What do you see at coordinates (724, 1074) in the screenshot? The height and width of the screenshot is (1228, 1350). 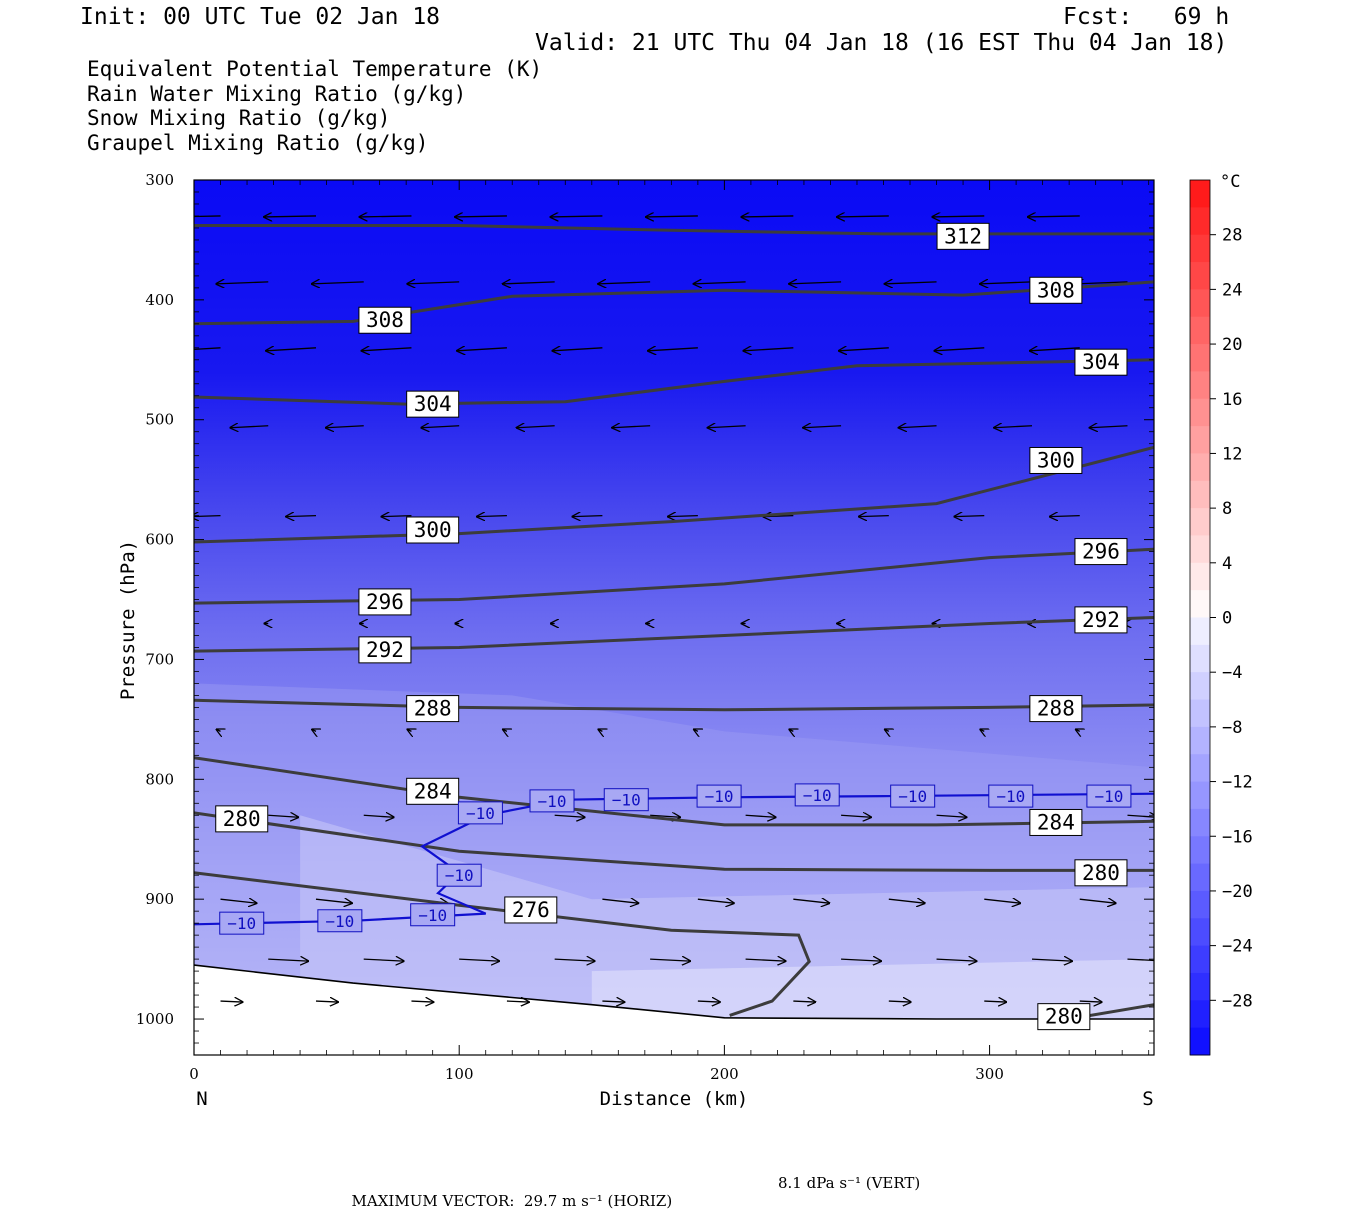 I see `x-tick-label: 200` at bounding box center [724, 1074].